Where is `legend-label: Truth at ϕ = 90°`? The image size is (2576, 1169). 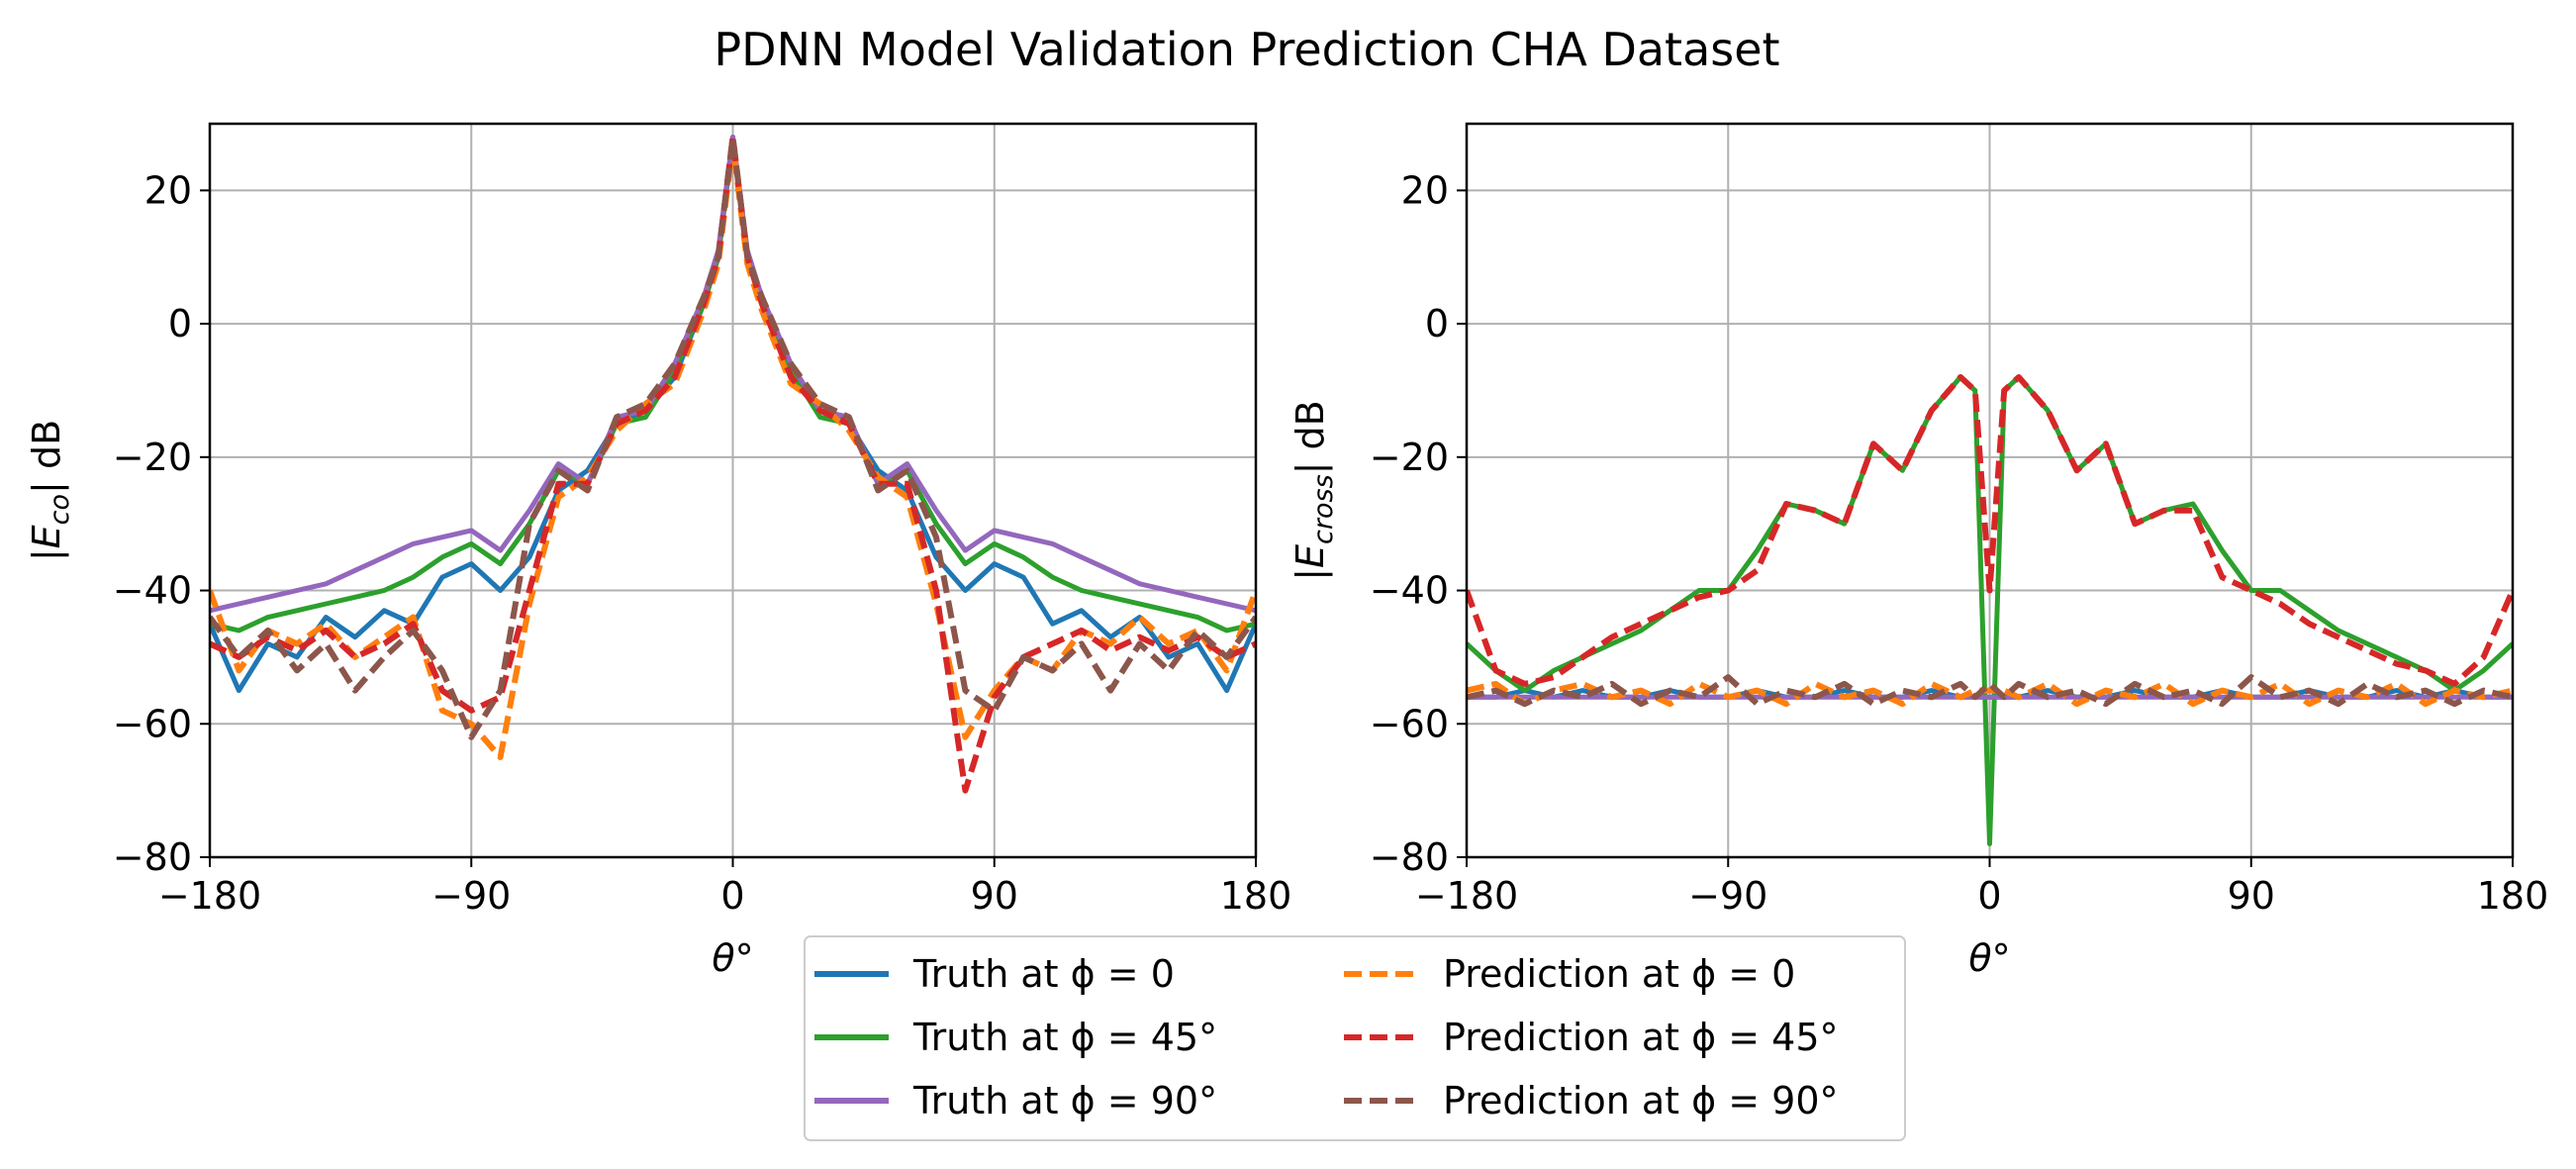
legend-label: Truth at ϕ = 90° is located at coordinates (1064, 1100).